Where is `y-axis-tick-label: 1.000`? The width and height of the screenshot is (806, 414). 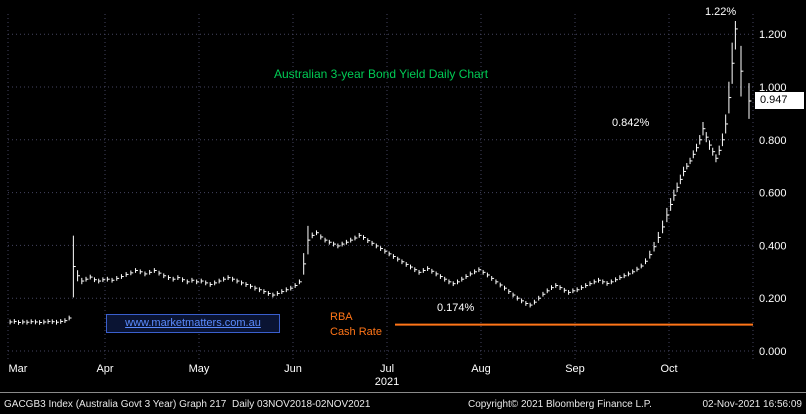
y-axis-tick-label: 1.000 is located at coordinates (773, 88).